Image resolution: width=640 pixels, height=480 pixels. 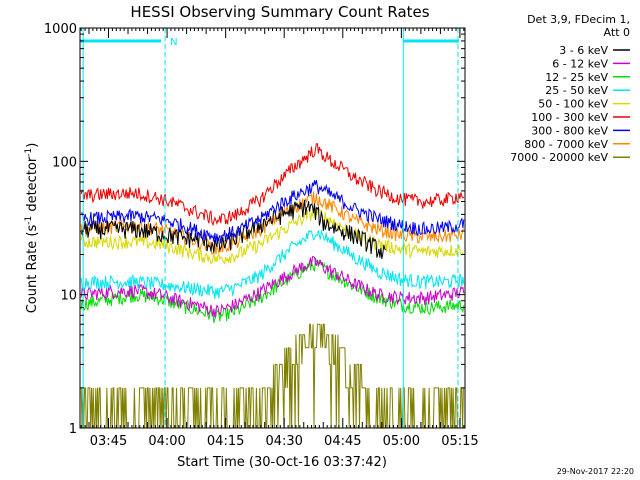 I want to click on y-axis-label-detector: detector, so click(x=32, y=186).